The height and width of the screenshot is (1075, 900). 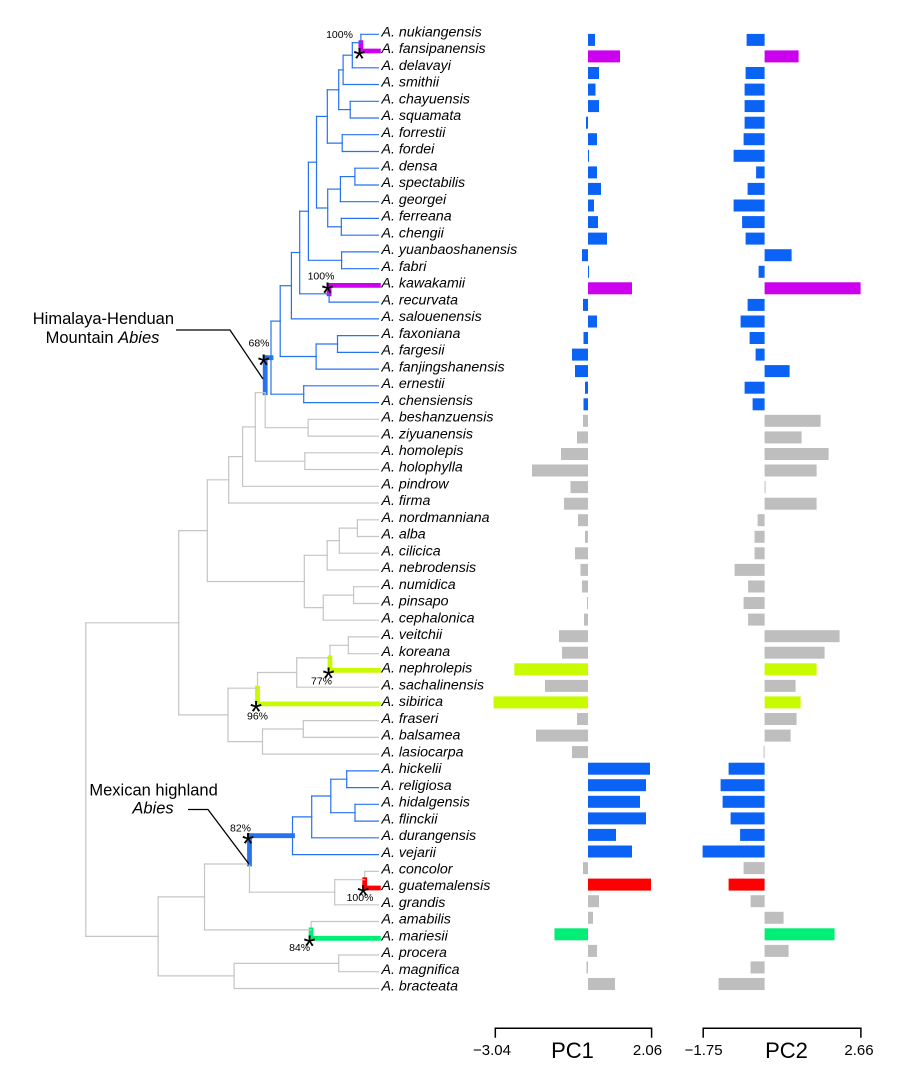 I want to click on svg-text: A. grandis, so click(x=413, y=903).